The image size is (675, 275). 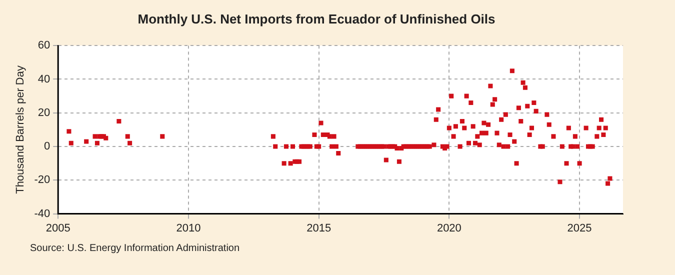 I want to click on y-tick-label: 60, so click(x=44, y=46).